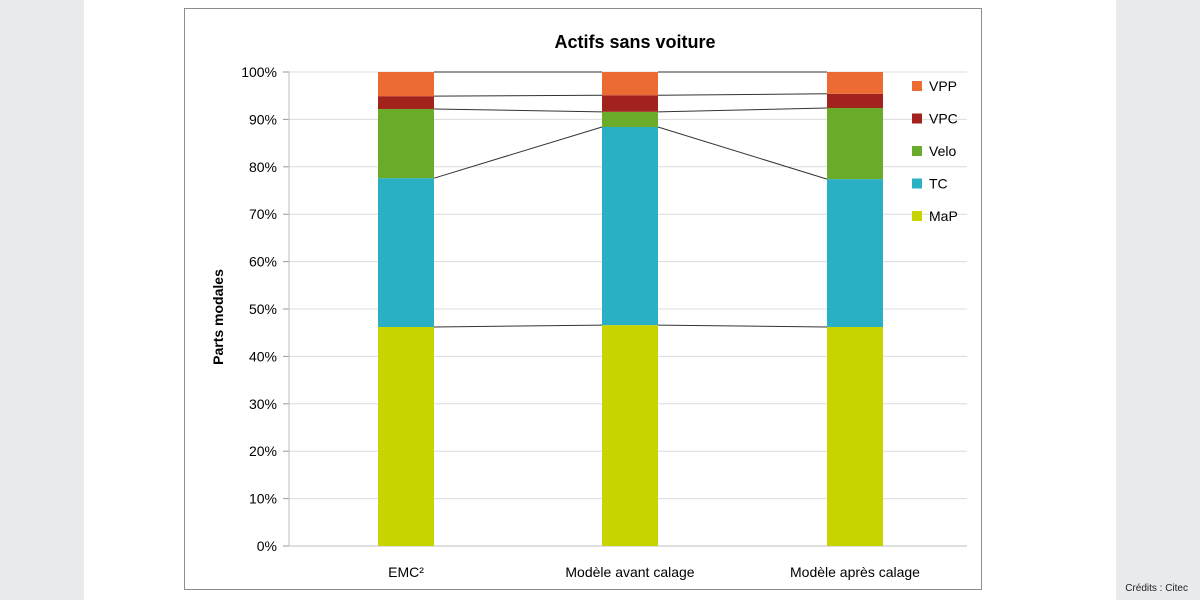  Describe the element at coordinates (263, 119) in the screenshot. I see `y-tick-label: 90%` at that location.